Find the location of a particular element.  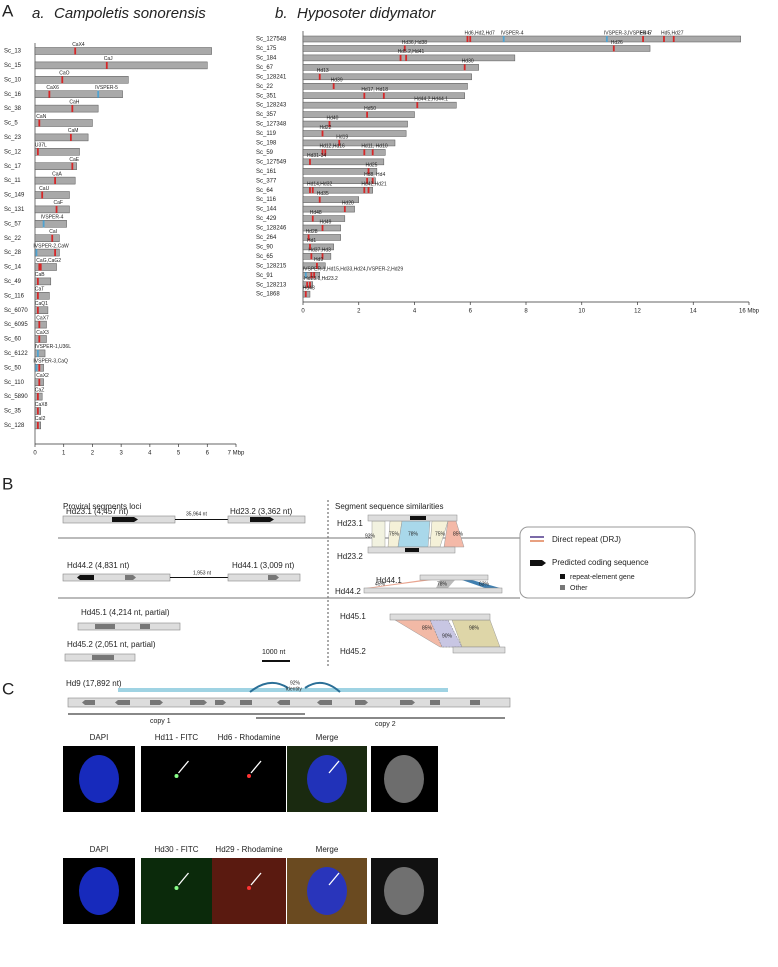

x-tick-label: 1 is located at coordinates (64, 454).